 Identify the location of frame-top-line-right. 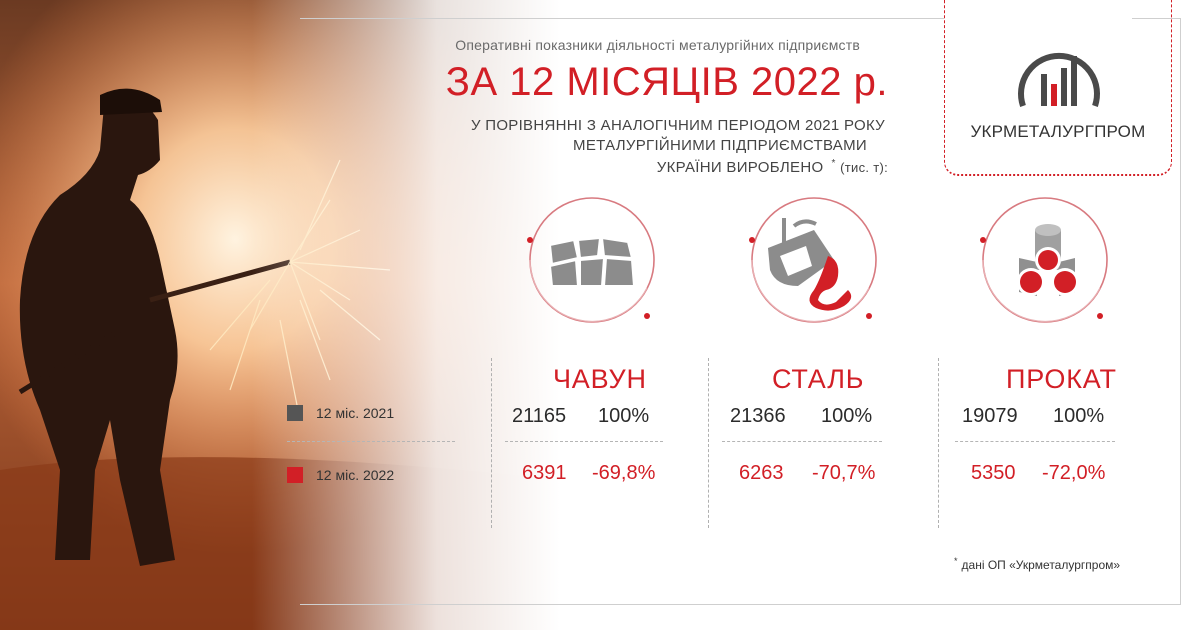
(1156, 18).